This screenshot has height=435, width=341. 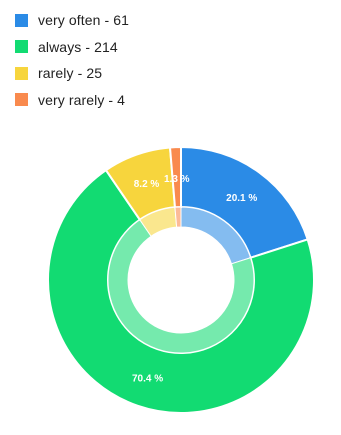 I want to click on slice-label-very-often: 20.1 %, so click(x=241, y=198).